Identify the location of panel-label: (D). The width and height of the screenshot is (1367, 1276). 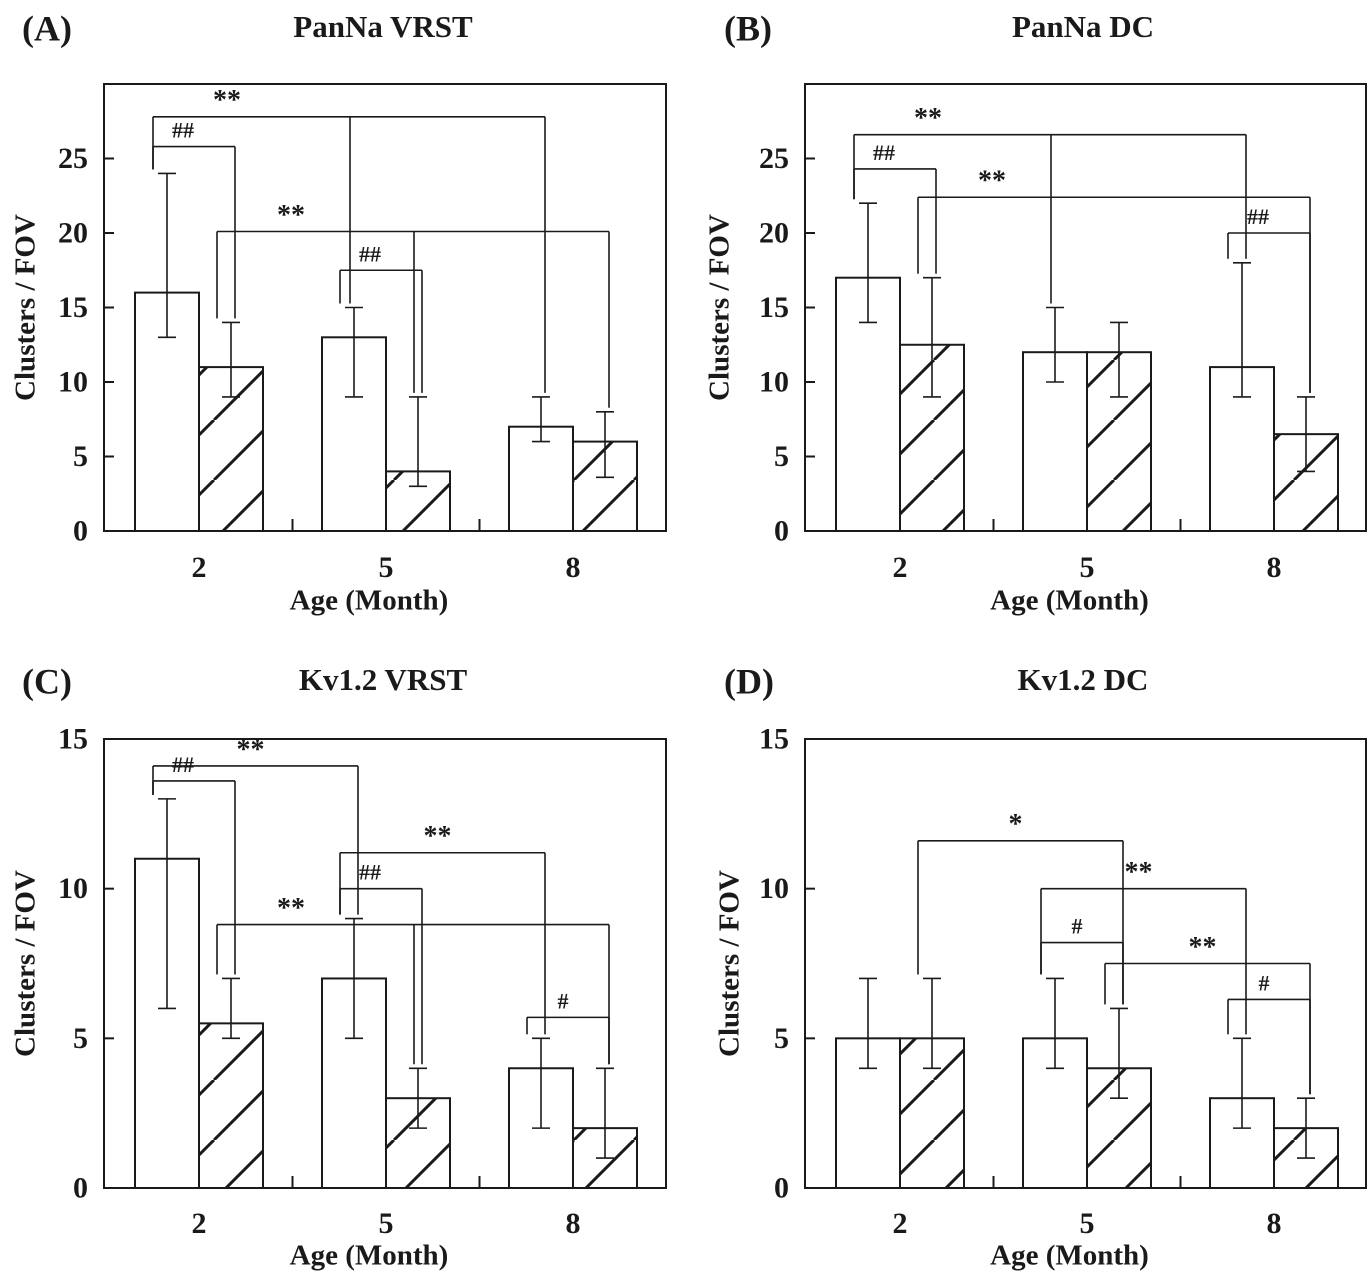
(749, 681).